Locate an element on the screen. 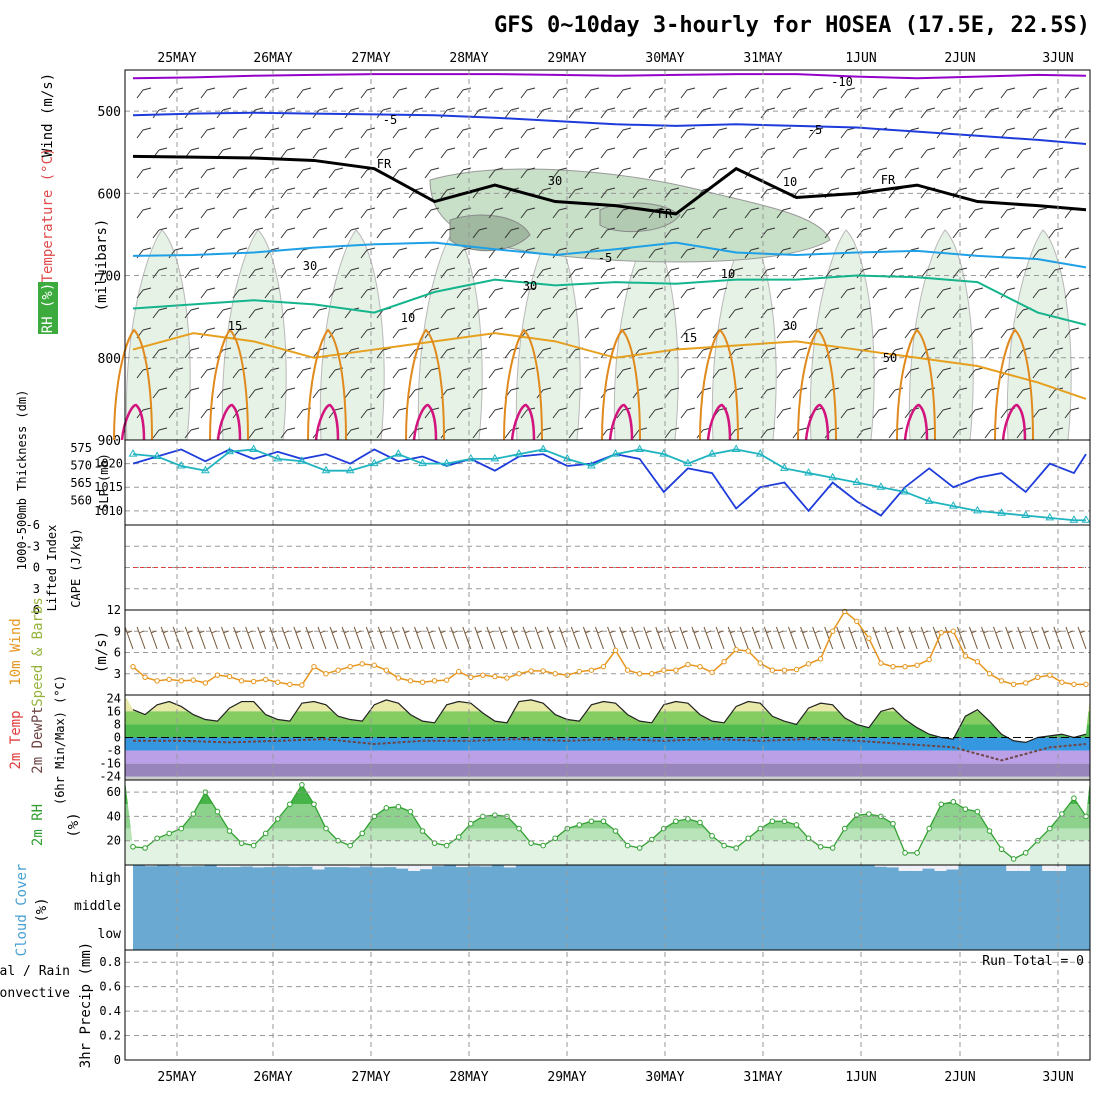 This screenshot has width=1100, height=1100. temp-line is located at coordinates (609, 721).